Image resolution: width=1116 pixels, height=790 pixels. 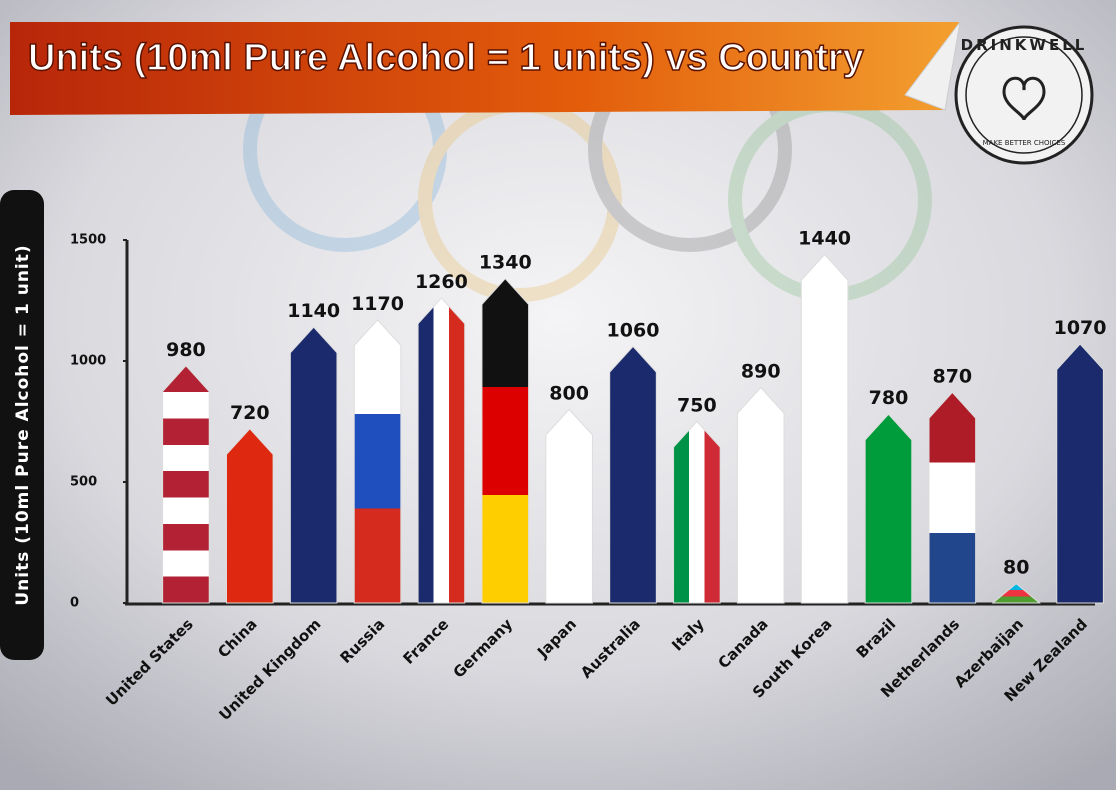 What do you see at coordinates (23, 424) in the screenshot?
I see `y-axis-label: Units (10ml Pure Alcohol = 1 unit)` at bounding box center [23, 424].